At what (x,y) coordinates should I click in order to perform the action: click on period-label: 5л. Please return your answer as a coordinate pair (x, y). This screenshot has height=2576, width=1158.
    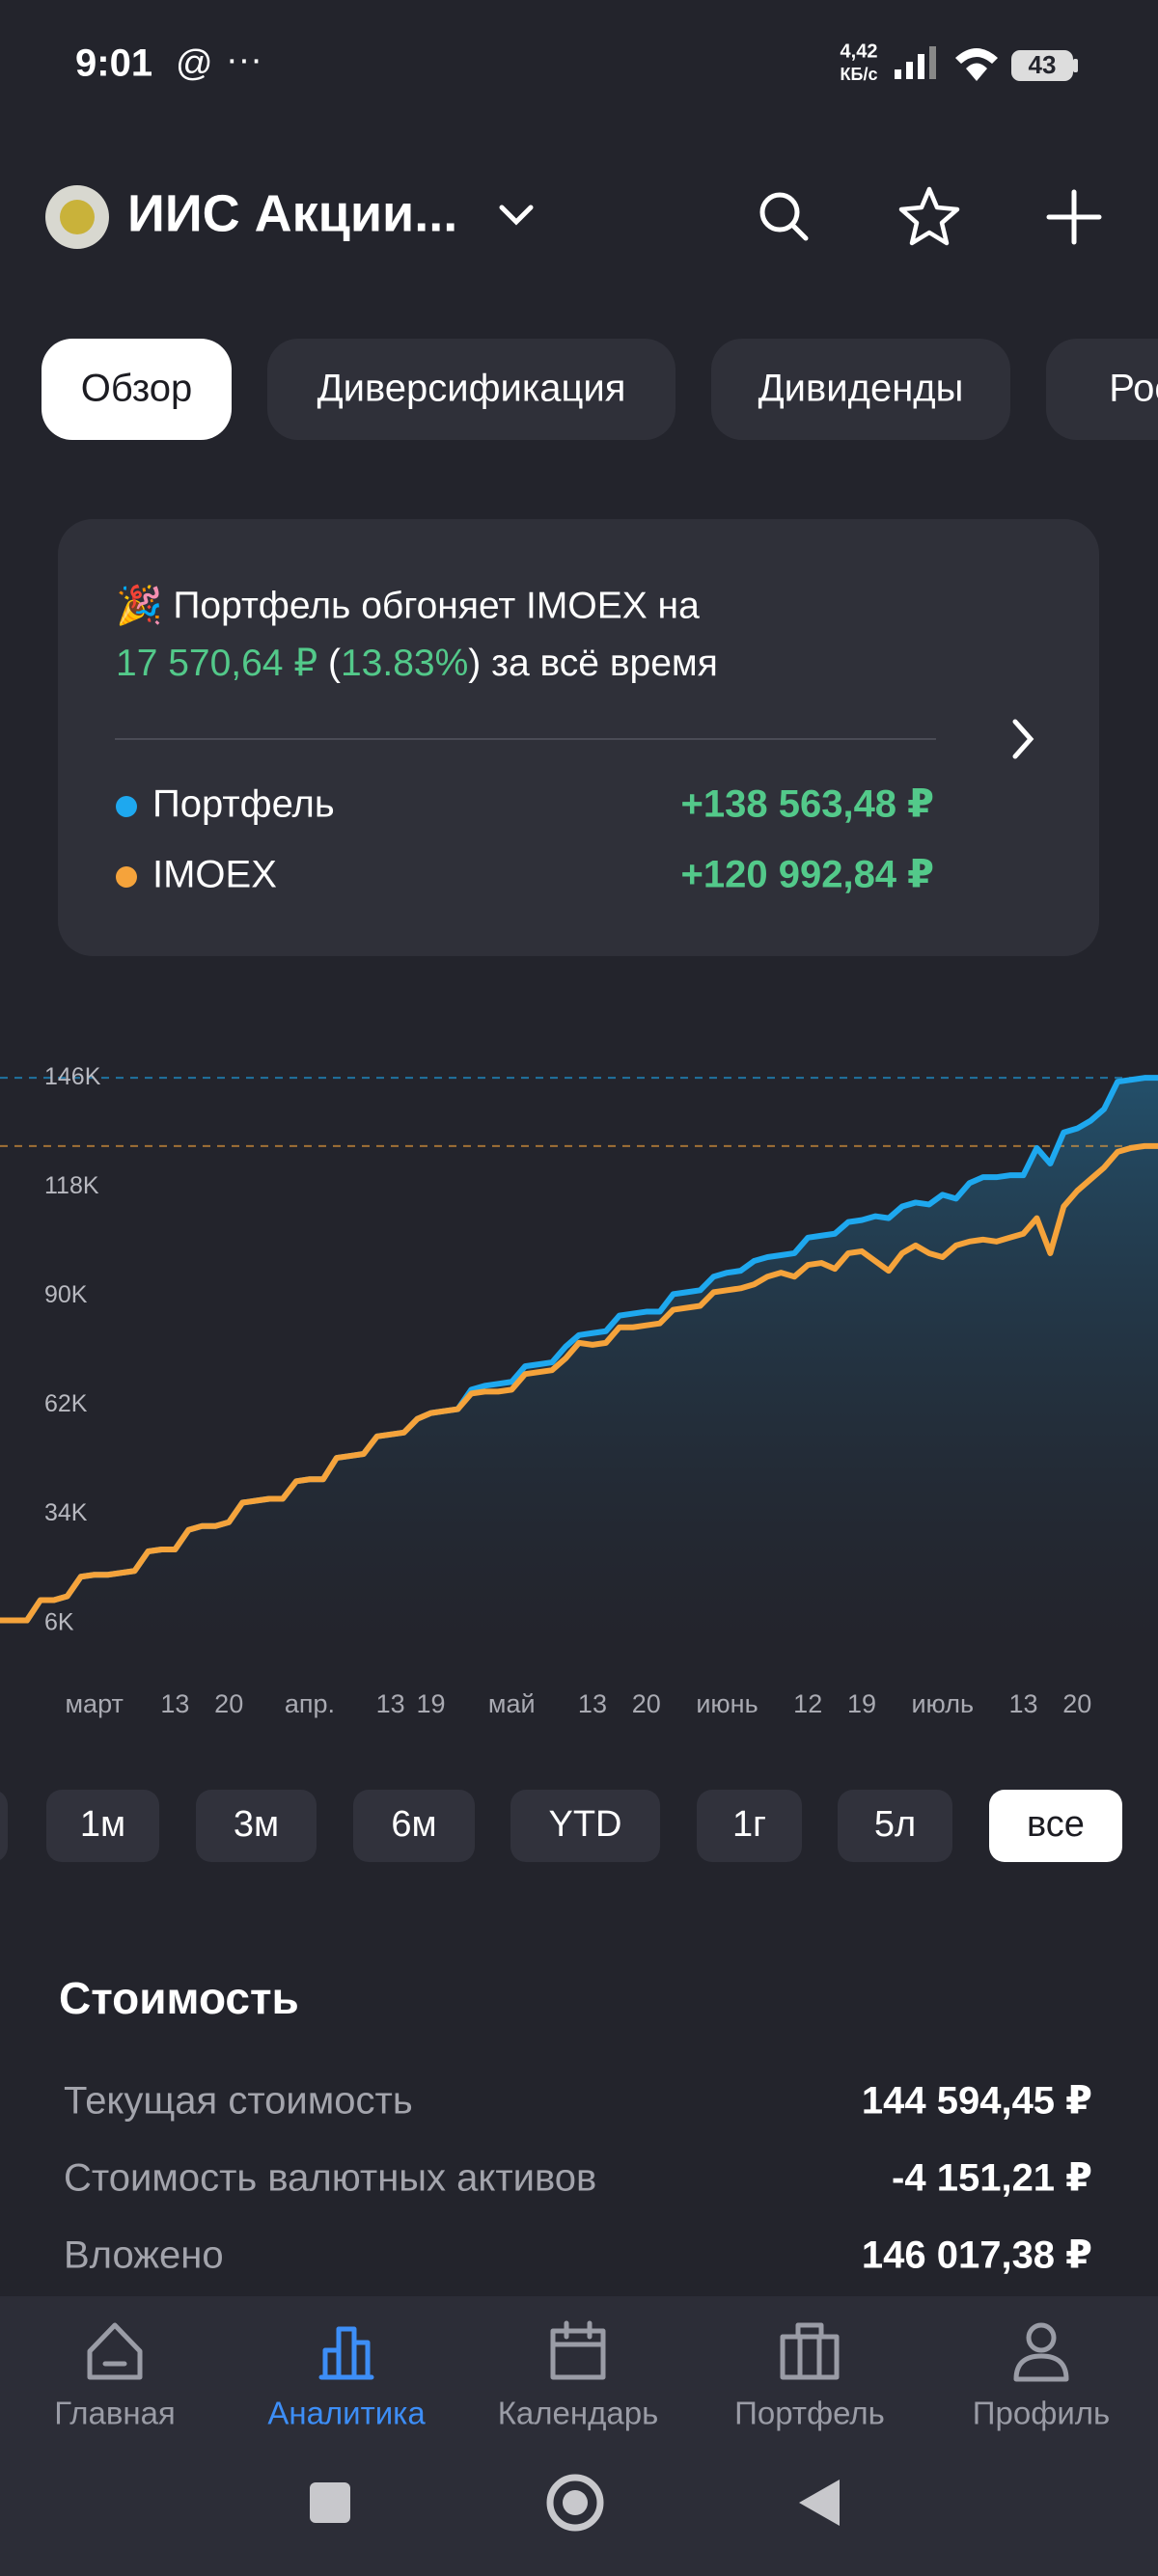
    Looking at the image, I should click on (895, 1824).